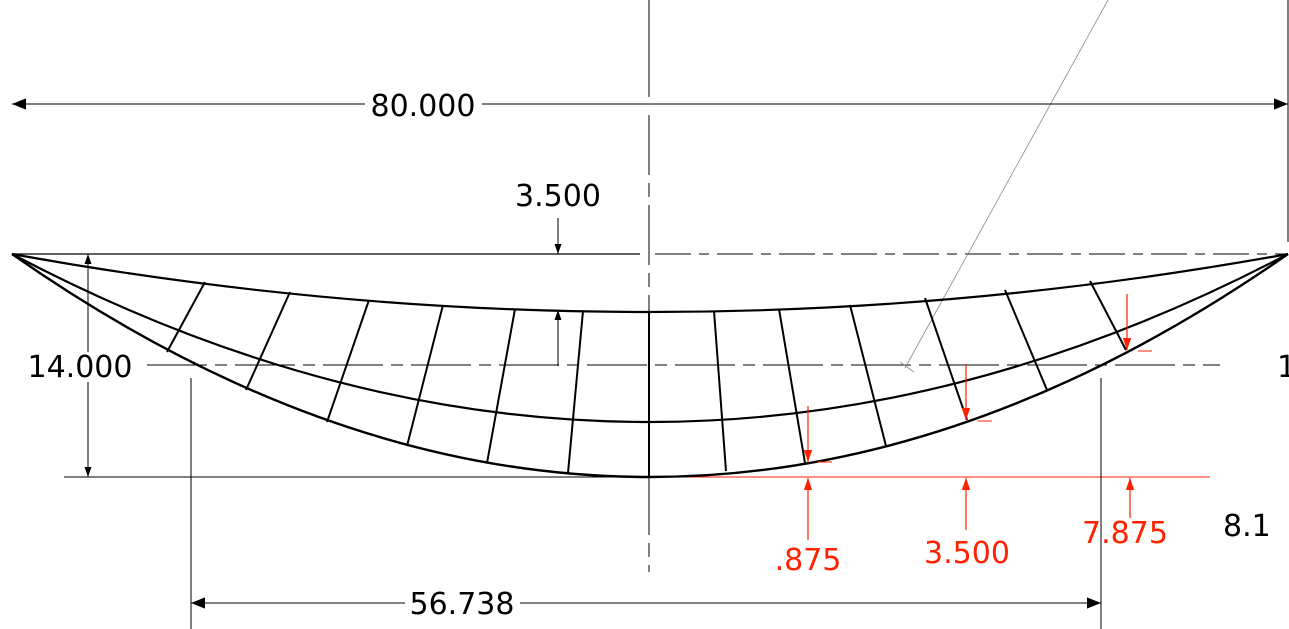 The height and width of the screenshot is (629, 1289). What do you see at coordinates (1283, 367) in the screenshot?
I see `right-edge-label: 1` at bounding box center [1283, 367].